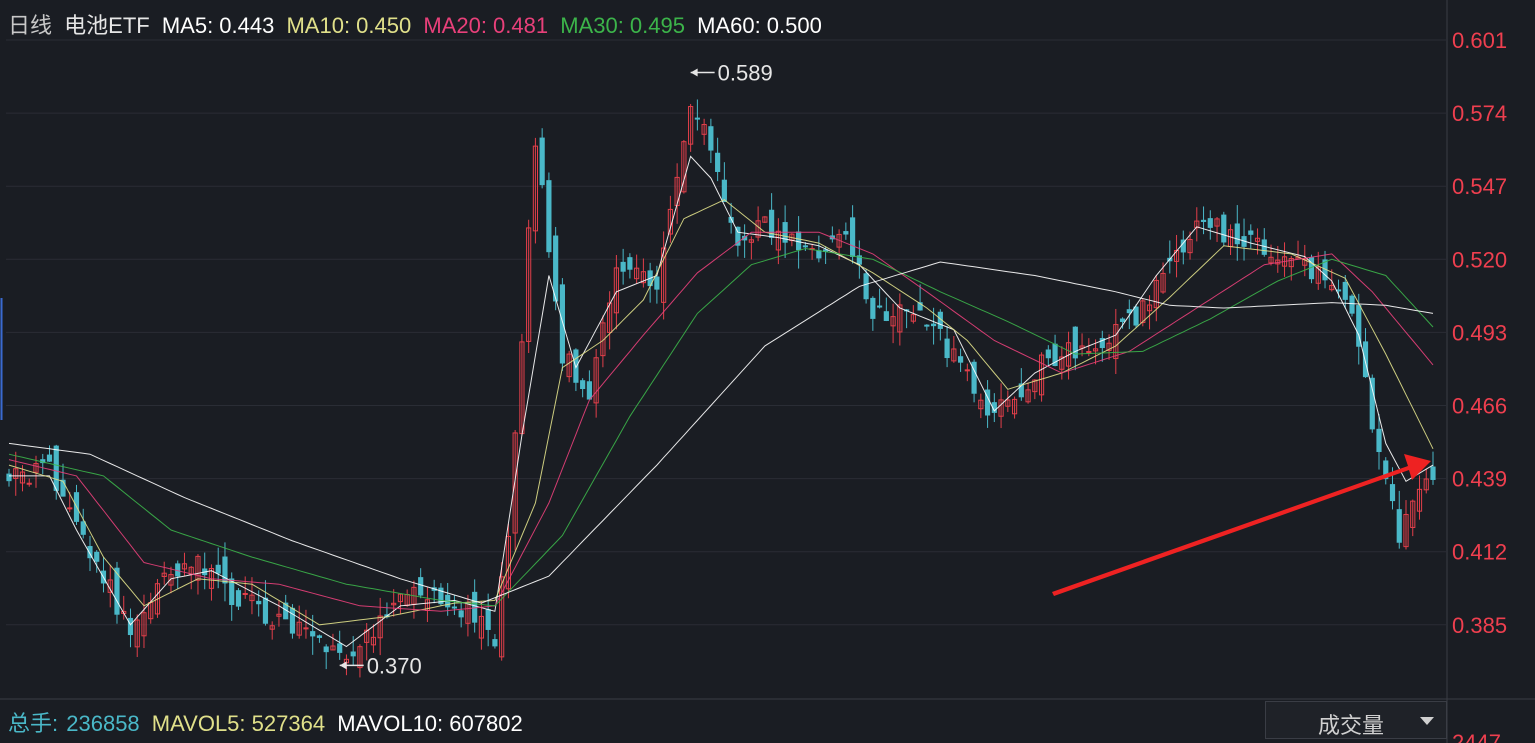  Describe the element at coordinates (622, 25) in the screenshot. I see `ma30-label: MA30: 0.495` at that location.